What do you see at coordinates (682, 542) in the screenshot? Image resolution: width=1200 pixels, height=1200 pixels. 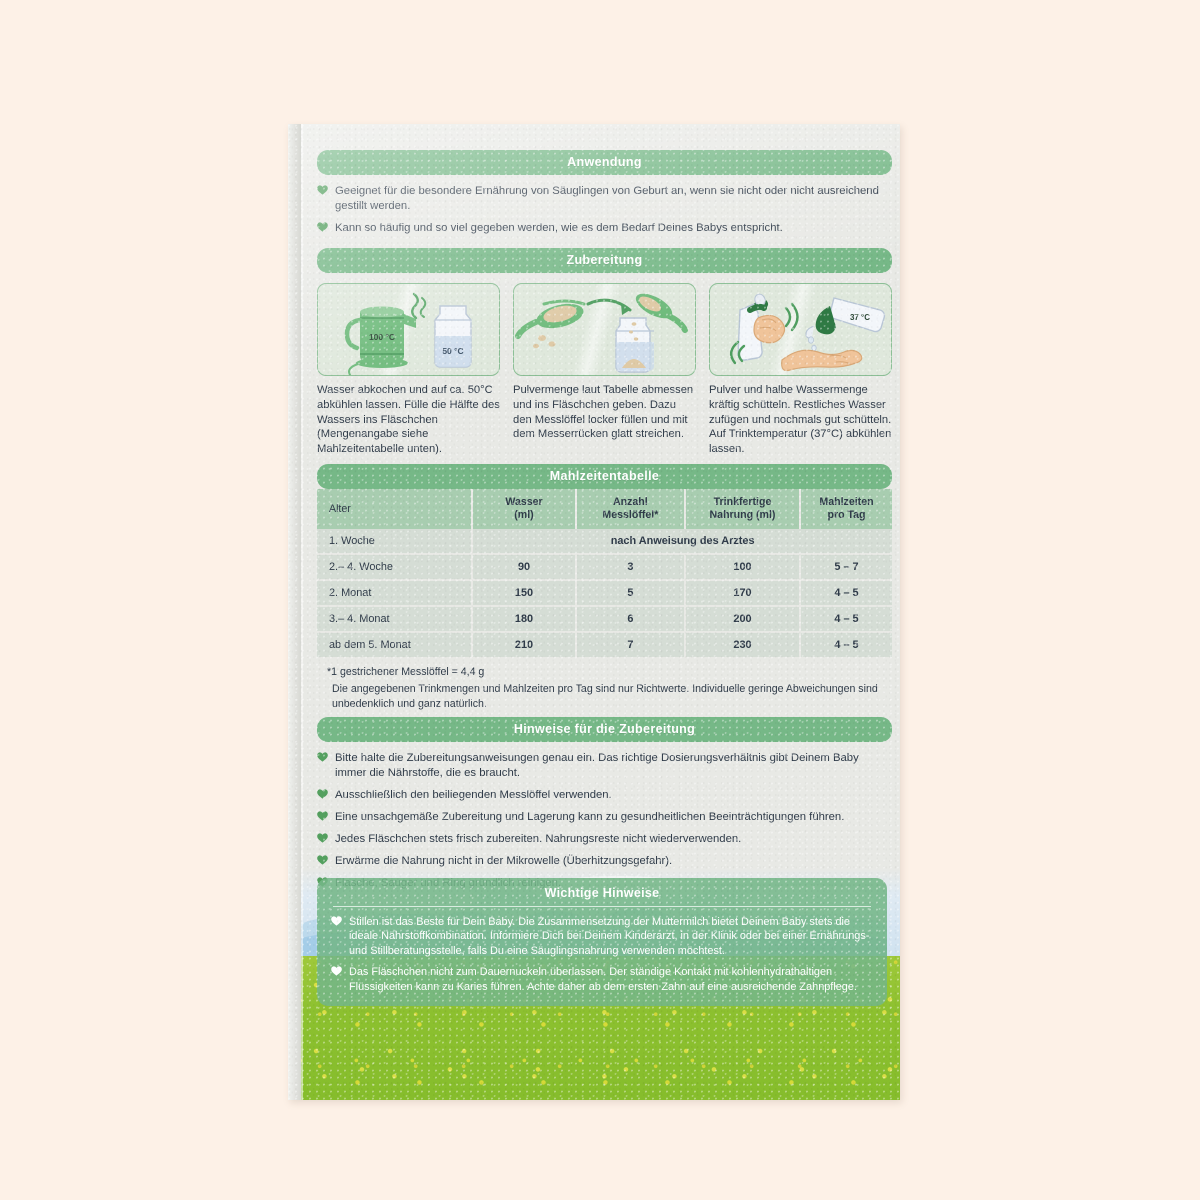 I see `cell-doctor-instruction: nach Anweisung des Arztes` at bounding box center [682, 542].